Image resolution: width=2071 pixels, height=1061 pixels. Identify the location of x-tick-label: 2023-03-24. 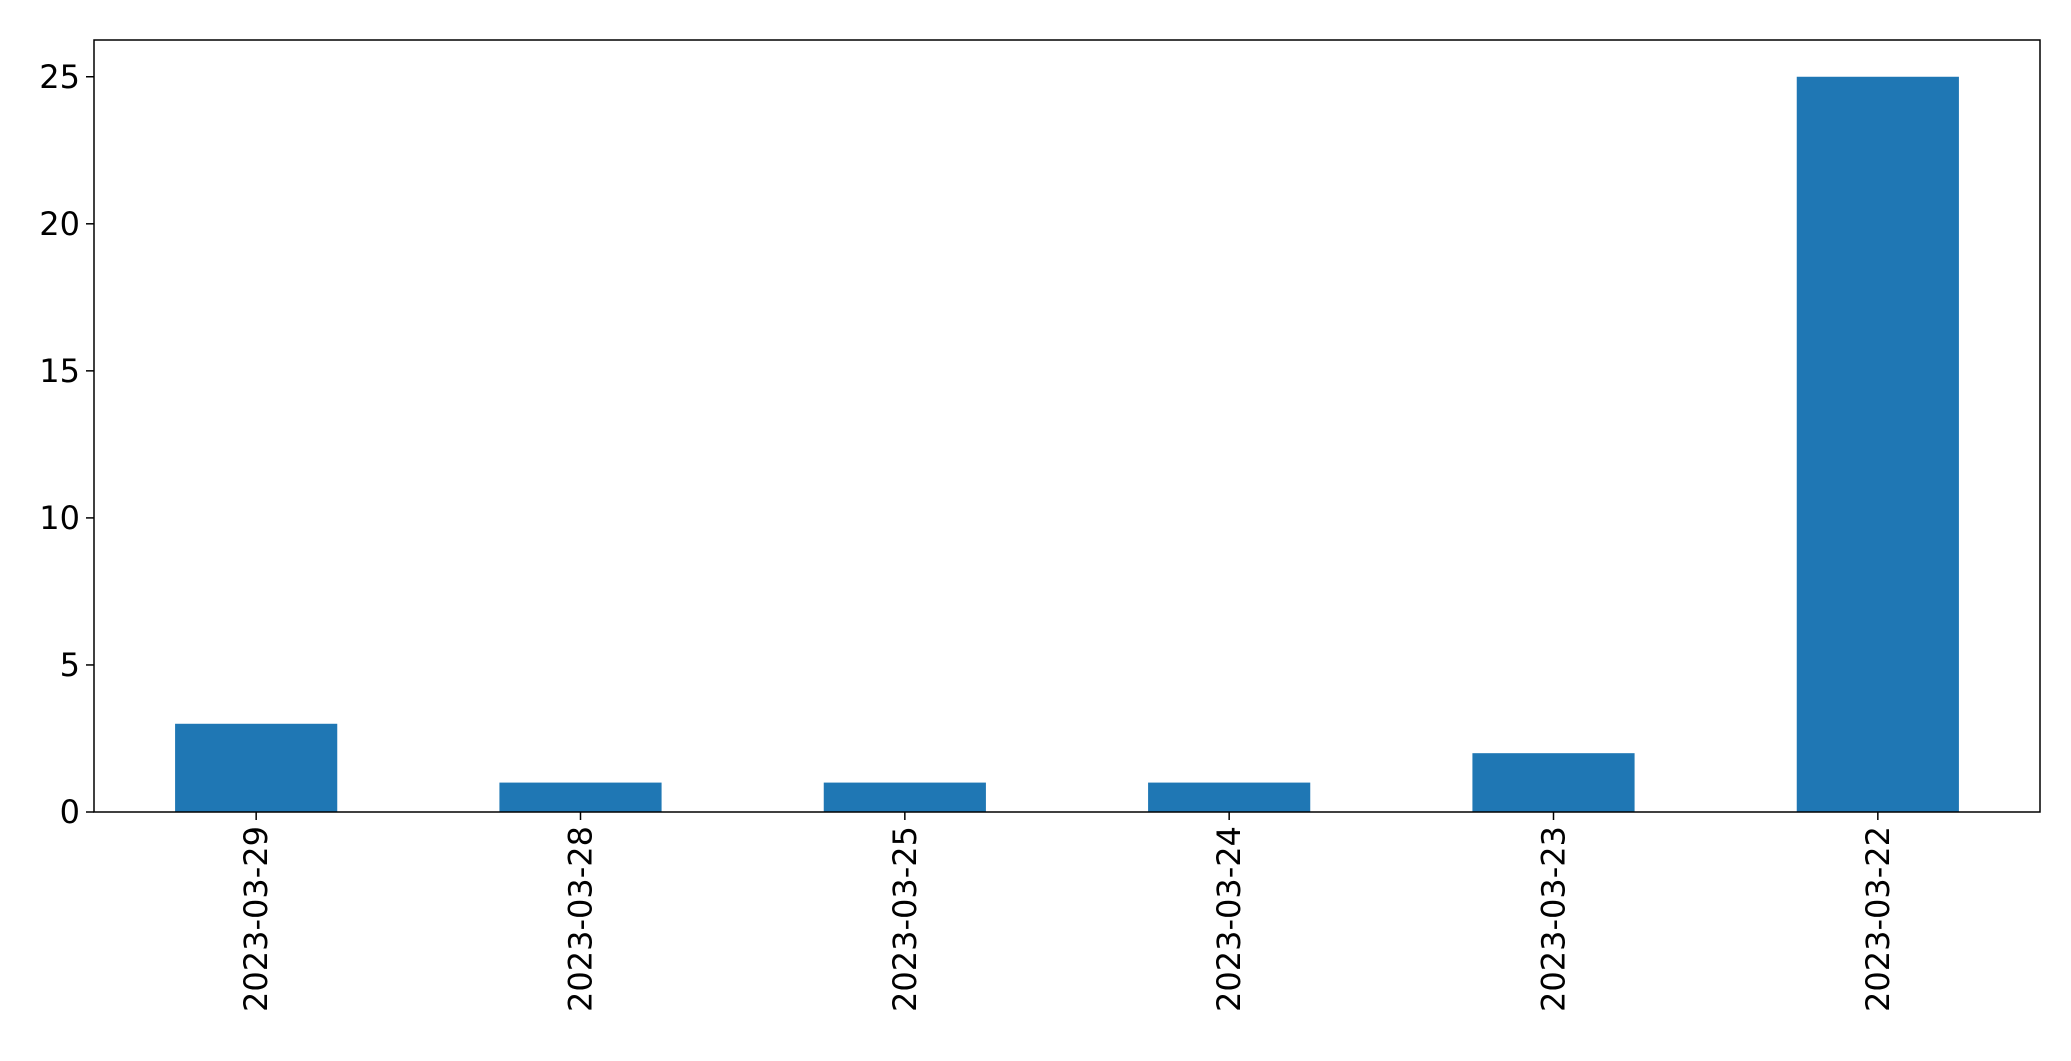
(1229, 919).